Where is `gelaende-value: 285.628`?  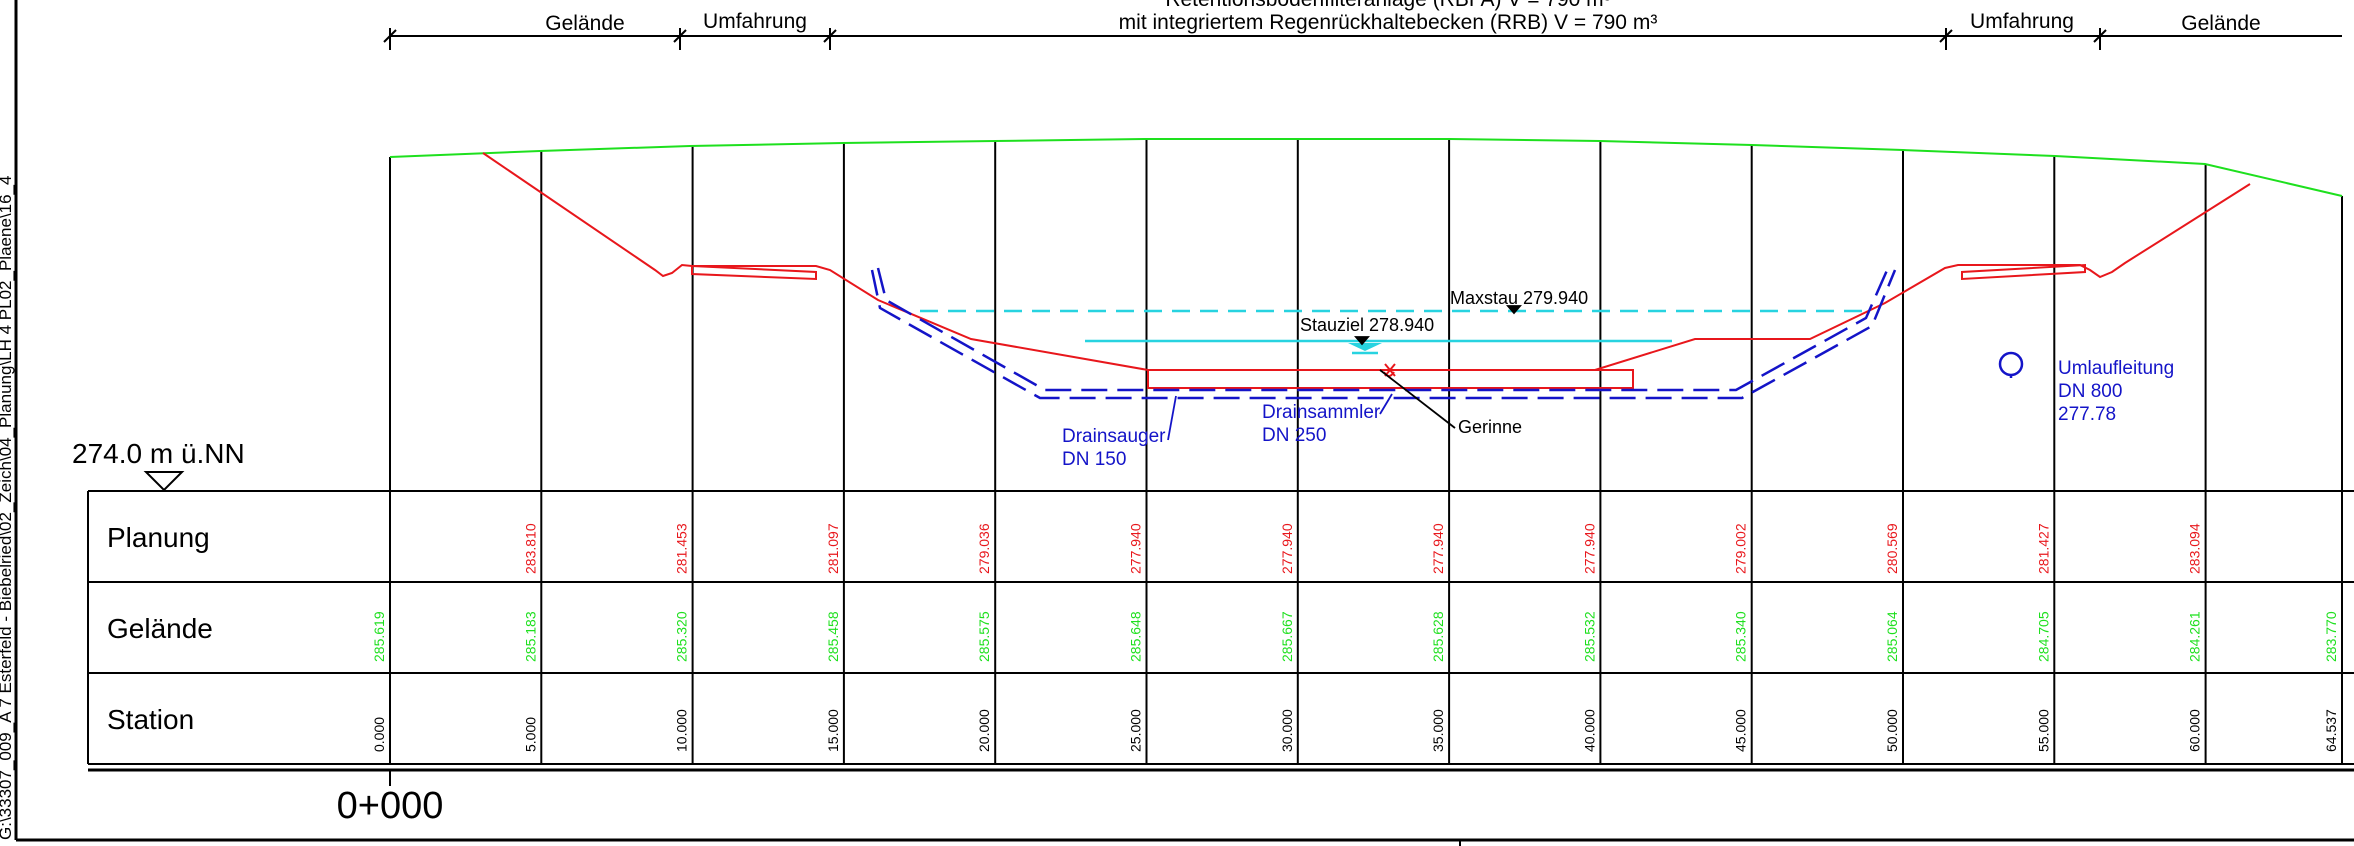 gelaende-value: 285.628 is located at coordinates (1438, 636).